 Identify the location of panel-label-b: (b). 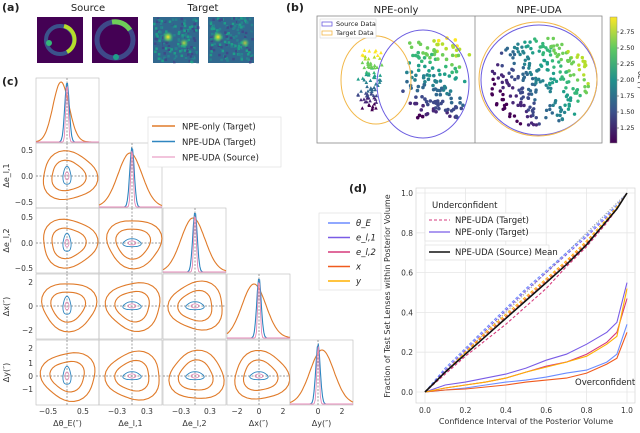
(295, 7).